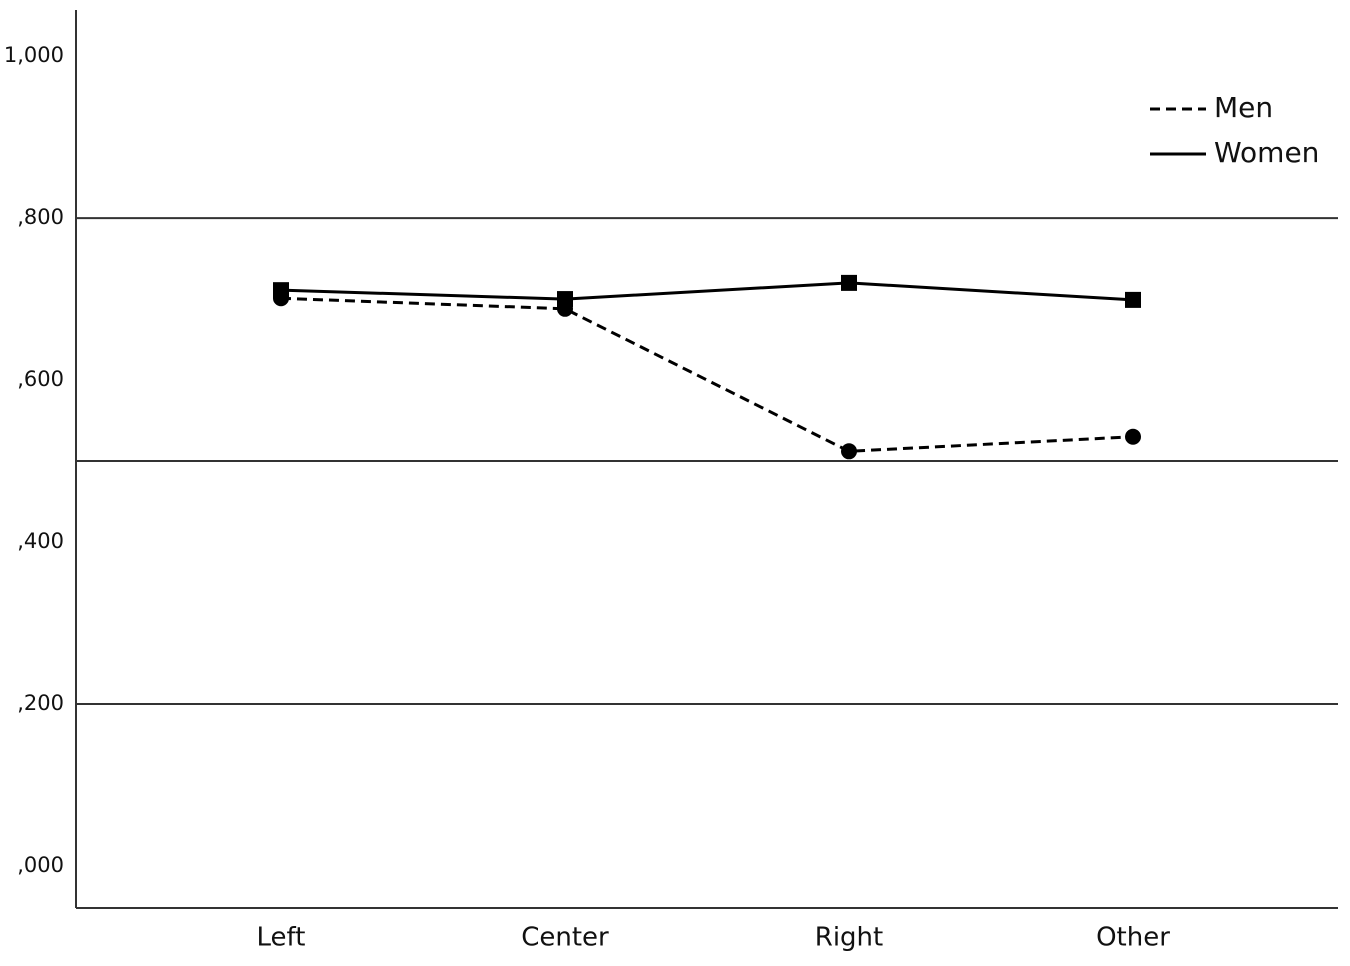 This screenshot has height=966, width=1350. Describe the element at coordinates (565, 938) in the screenshot. I see `x-tick-label: Center` at that location.